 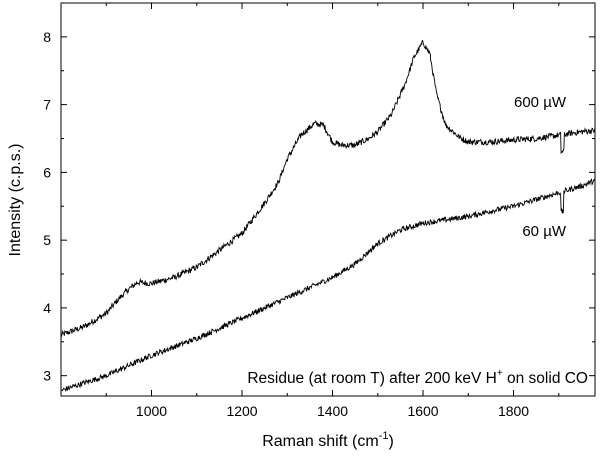 What do you see at coordinates (332, 411) in the screenshot?
I see `x-tick-label: 1400` at bounding box center [332, 411].